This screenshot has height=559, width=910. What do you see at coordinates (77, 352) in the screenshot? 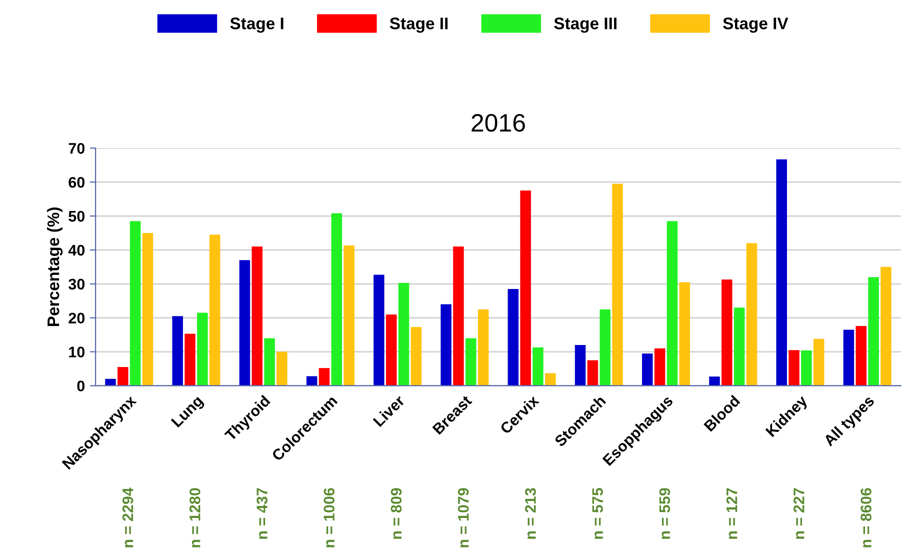
I see `y-tick-label: 10` at bounding box center [77, 352].